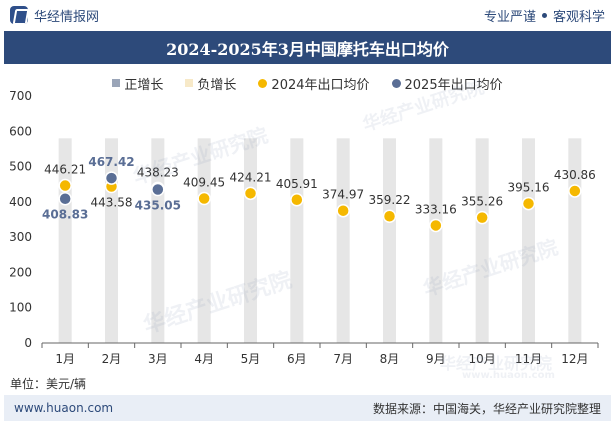 The height and width of the screenshot is (427, 615). Describe the element at coordinates (307, 15) in the screenshot. I see `header-bar: 华经情报网 专业严谨 客观科学` at that location.